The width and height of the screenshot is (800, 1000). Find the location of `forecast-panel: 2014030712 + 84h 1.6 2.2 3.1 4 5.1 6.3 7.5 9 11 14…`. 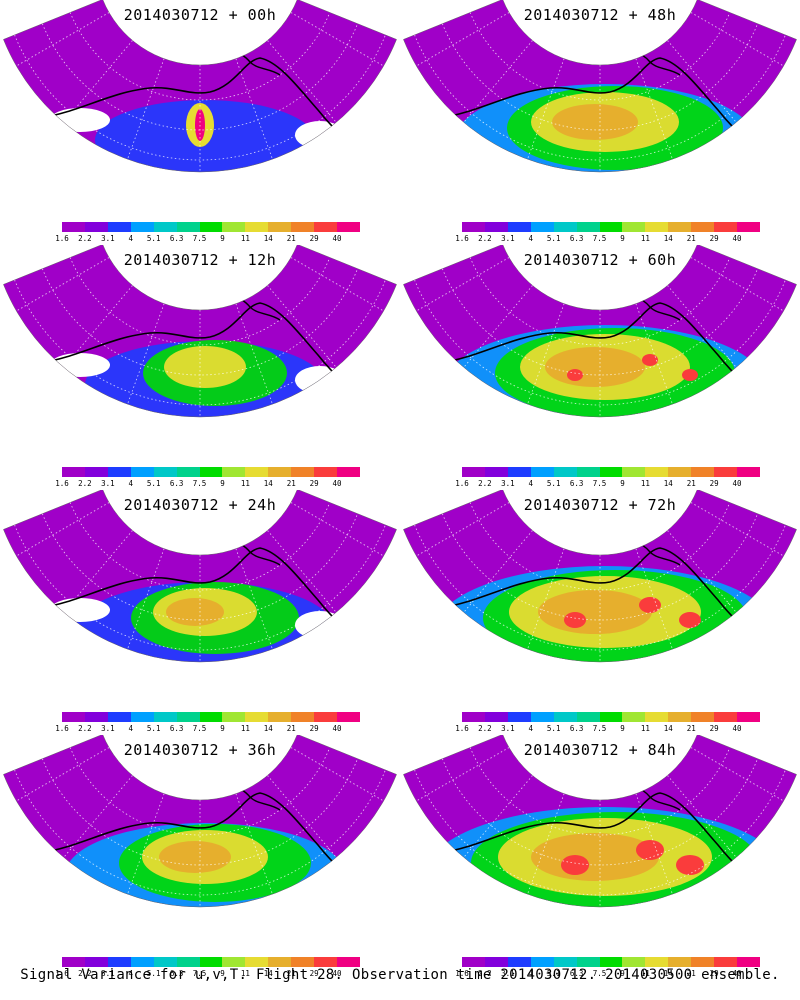

forecast-panel: 2014030712 + 84h 1.6 2.2 3.1 4 5.1 6.3 7.5 9 11 14… is located at coordinates (600, 857).